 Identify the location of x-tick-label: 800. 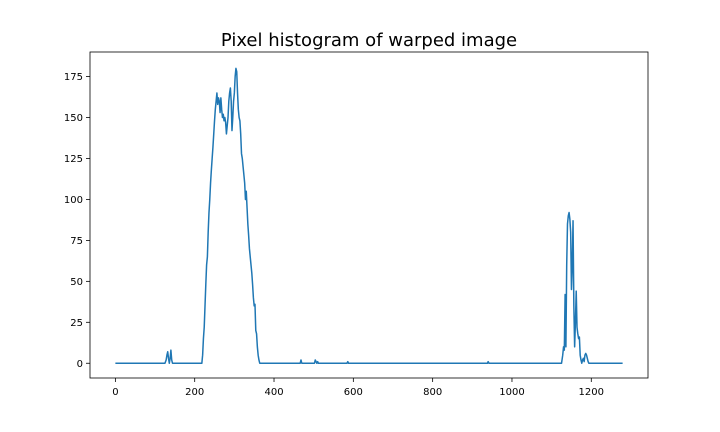
(432, 392).